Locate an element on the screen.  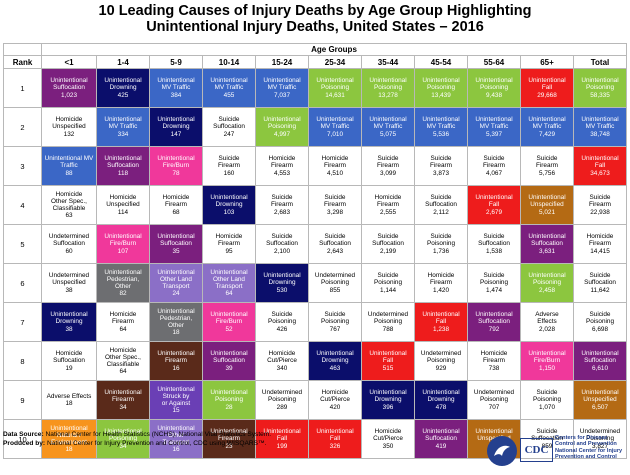
cause-cell: Suicide Poisoning 1,736 is located at coordinates (441, 244).